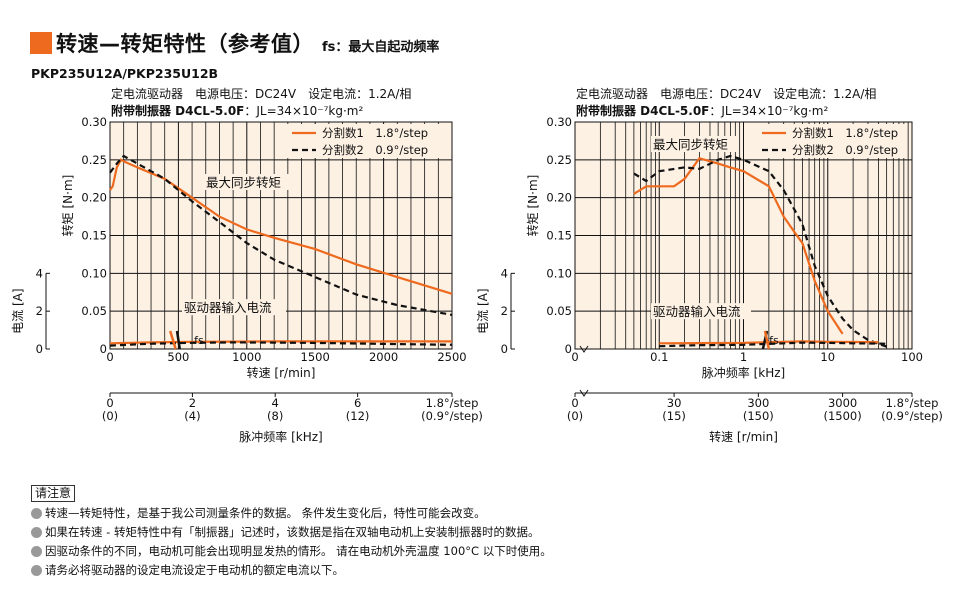 Image resolution: width=974 pixels, height=598 pixels. I want to click on secondary-tick-label: 300, so click(758, 403).